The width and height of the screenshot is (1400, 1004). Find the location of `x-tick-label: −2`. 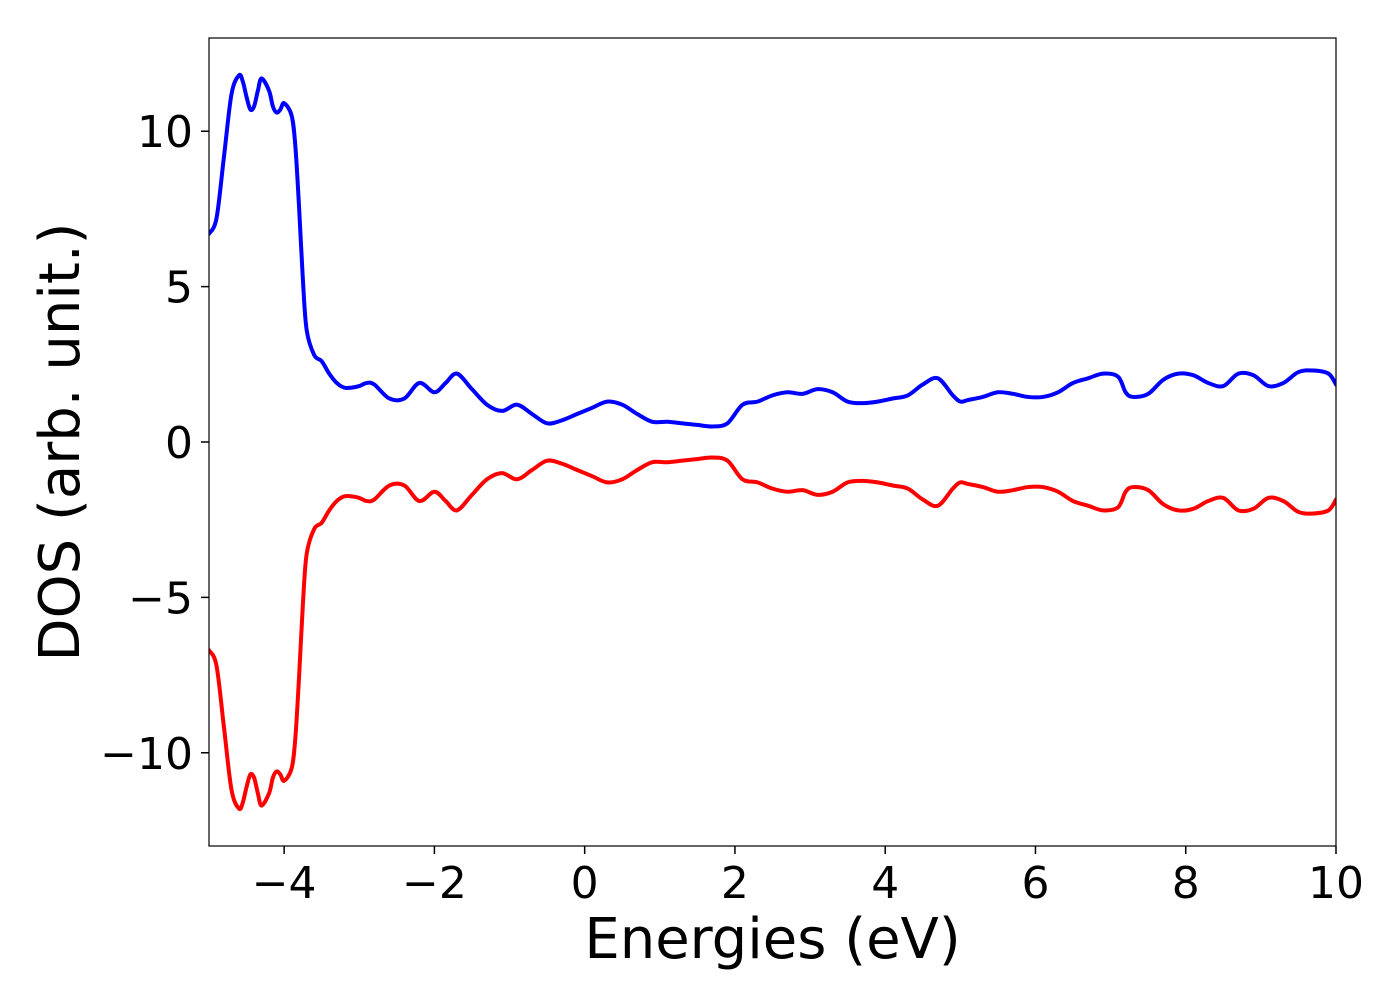

x-tick-label: −2 is located at coordinates (434, 883).